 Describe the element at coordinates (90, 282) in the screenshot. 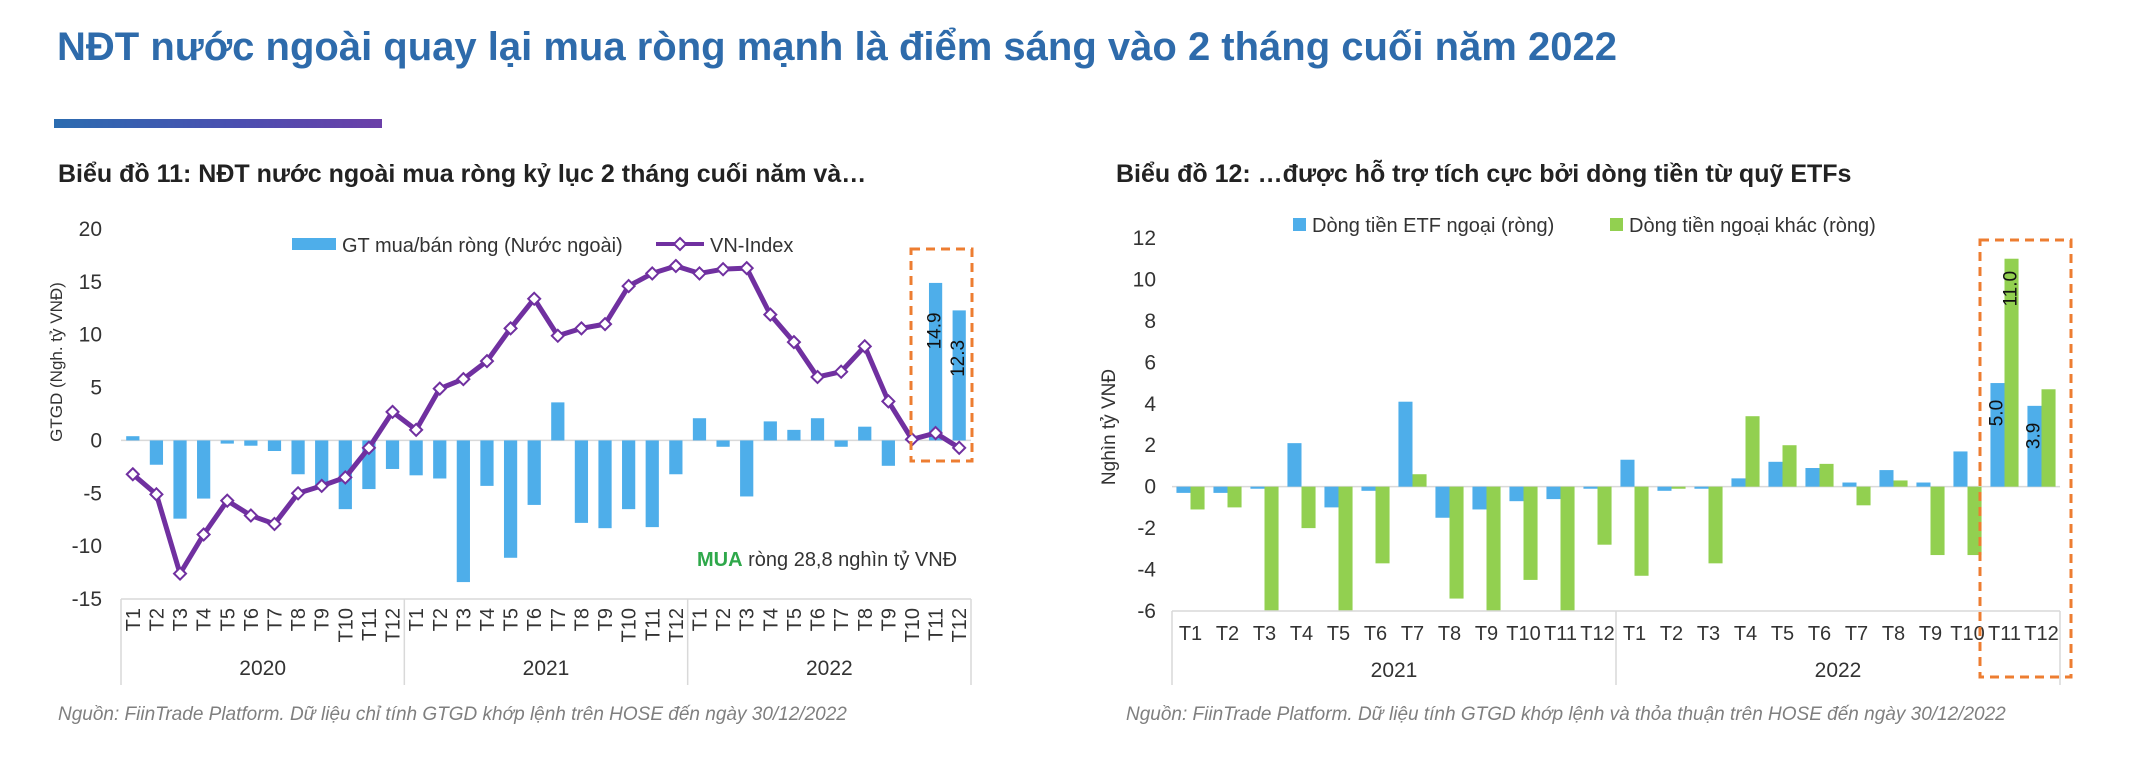

I see `chart11-ytick-label: 15` at that location.